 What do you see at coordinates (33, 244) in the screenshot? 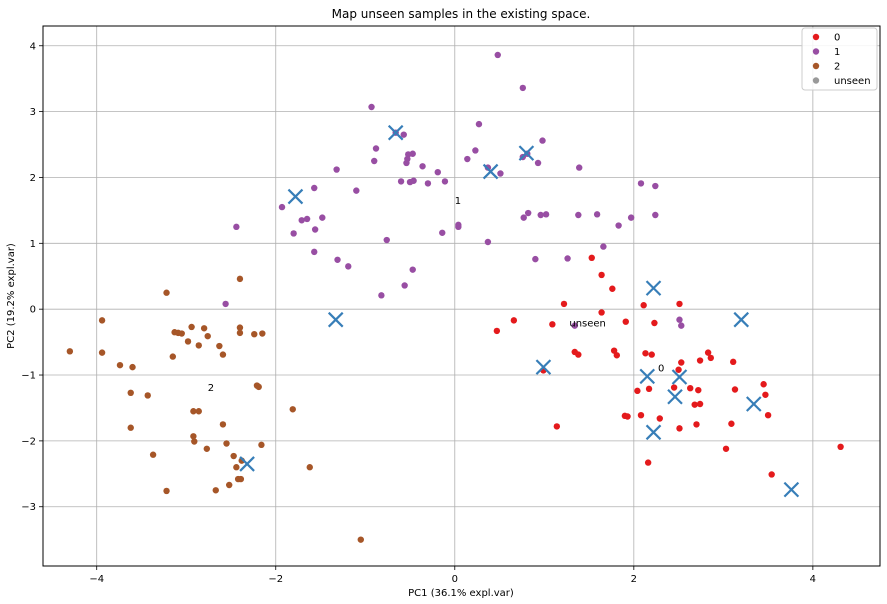
I see `y-tick-label: 1` at bounding box center [33, 244].